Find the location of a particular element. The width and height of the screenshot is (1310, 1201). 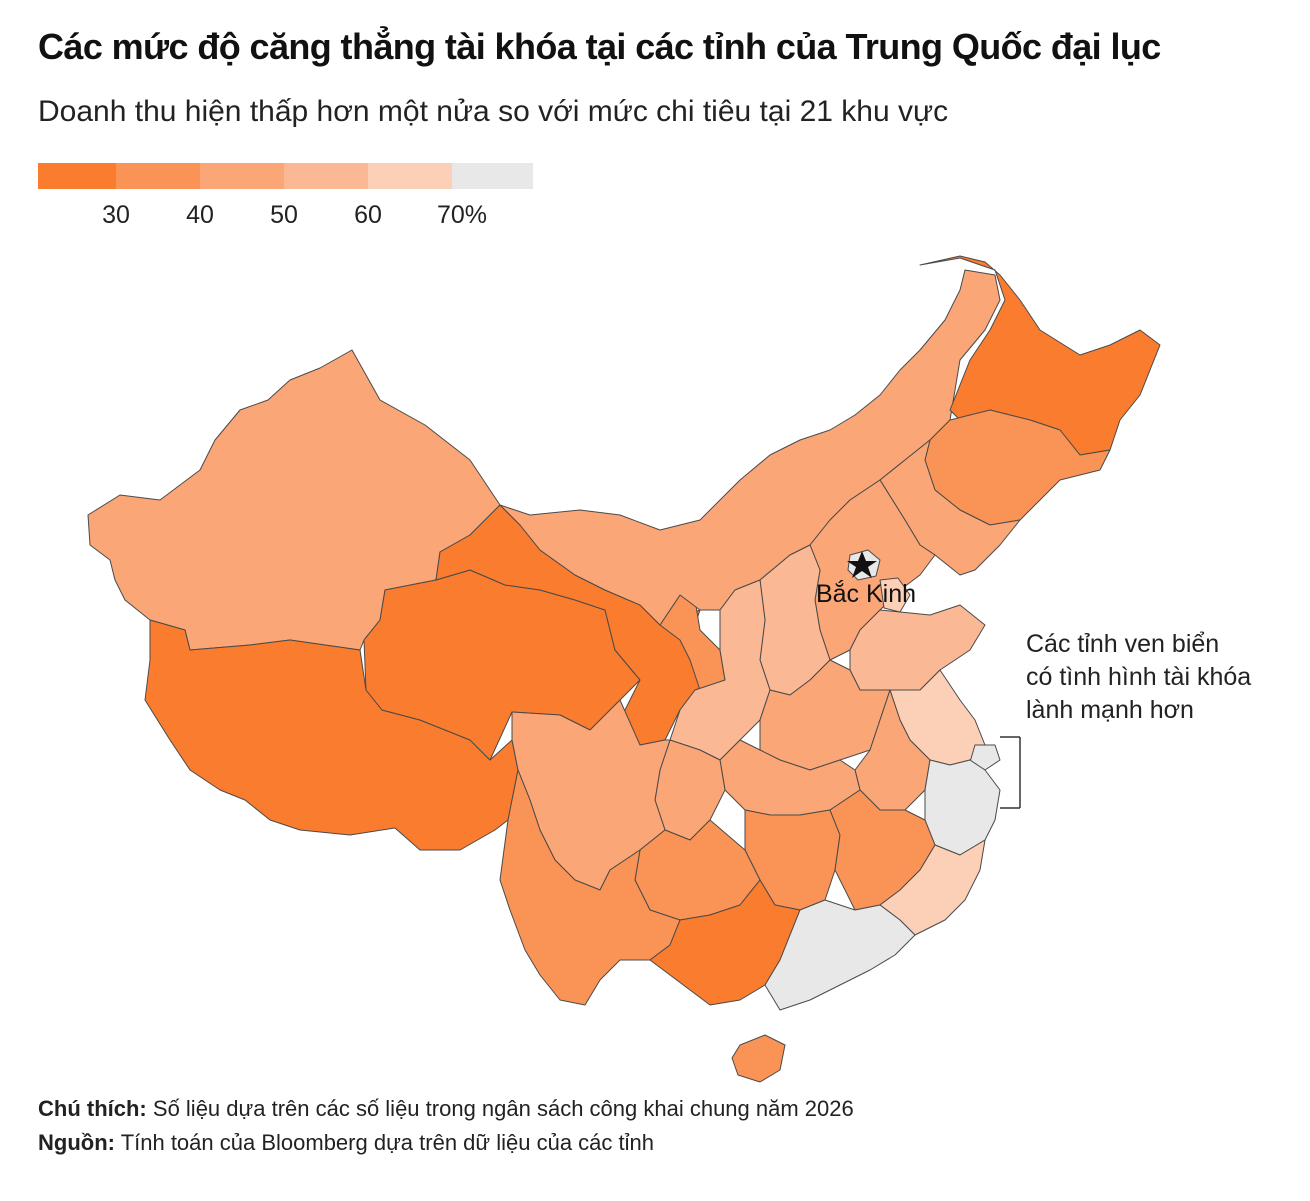

legend-tick-30: 30 is located at coordinates (116, 215).